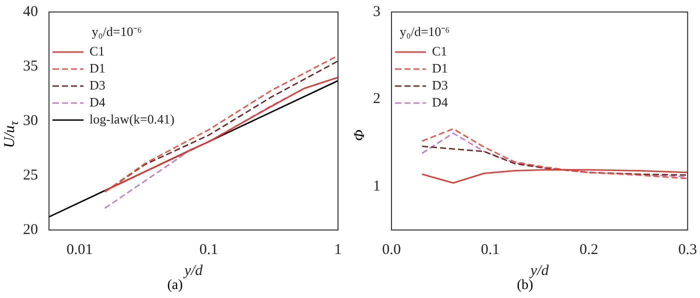 This screenshot has height=298, width=700. What do you see at coordinates (132, 119) in the screenshot?
I see `legend-label: log-law(k=0.41)` at bounding box center [132, 119].